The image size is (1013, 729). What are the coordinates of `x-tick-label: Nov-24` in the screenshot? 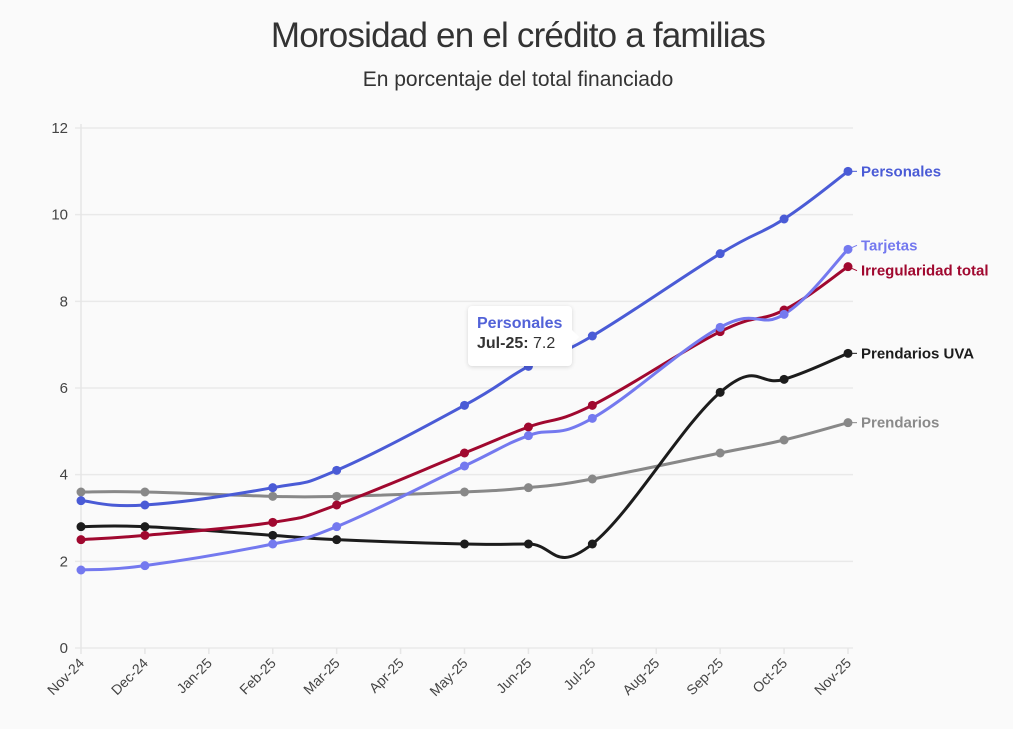 It's located at (65, 676).